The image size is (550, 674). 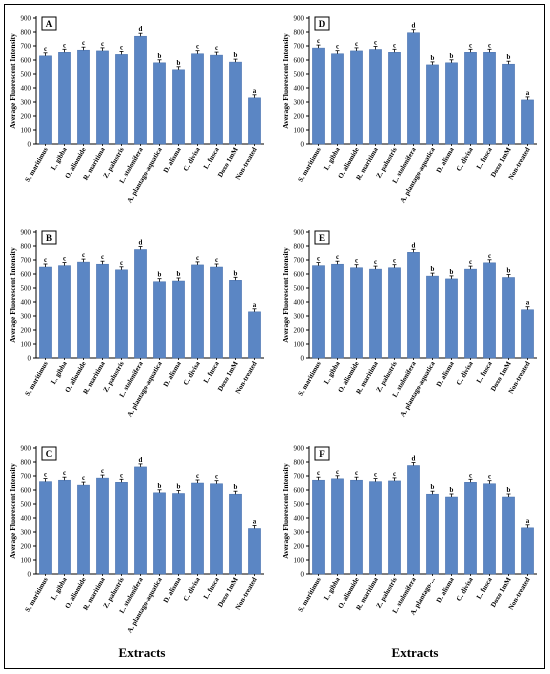 What do you see at coordinates (59, 159) in the screenshot?
I see `x-tick-label: L. gibba` at bounding box center [59, 159].